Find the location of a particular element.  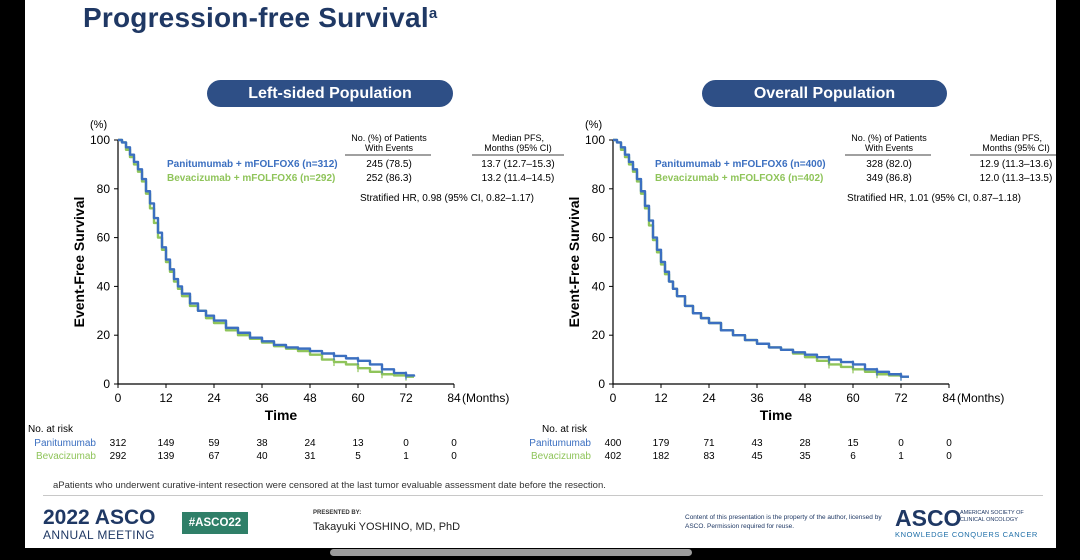

presenter-name: Takayuki YOSHINO, MD, PhD is located at coordinates (387, 527).